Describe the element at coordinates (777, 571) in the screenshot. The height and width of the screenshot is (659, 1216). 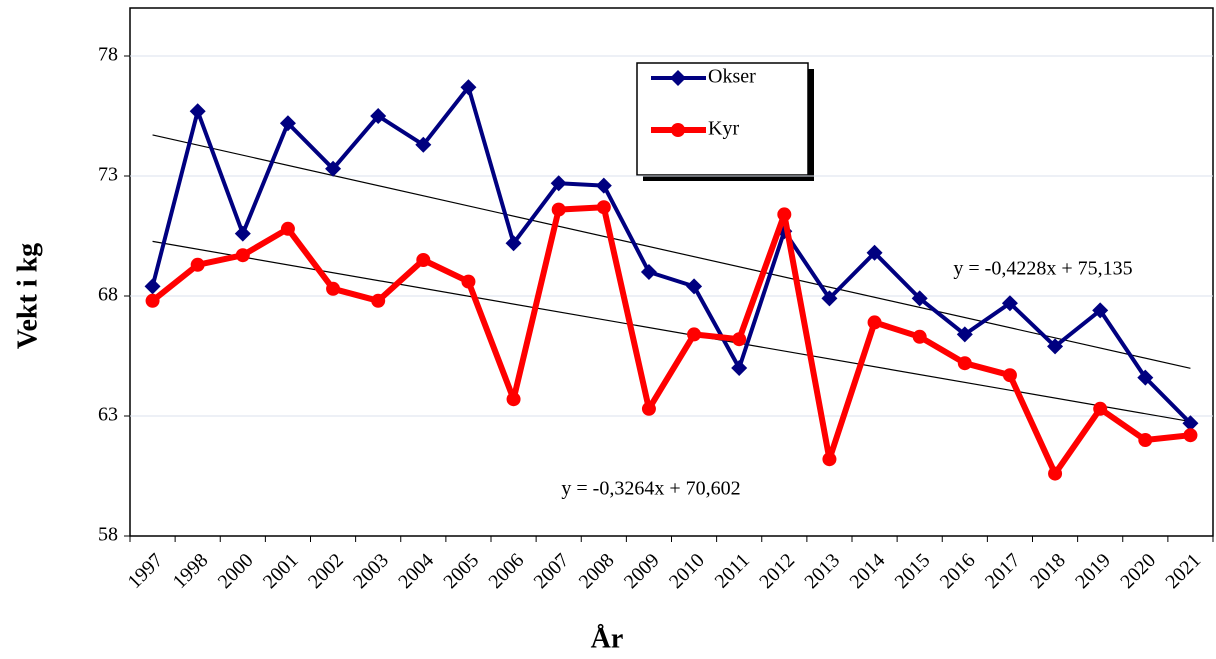
I see `x-tick-label: 2012` at that location.